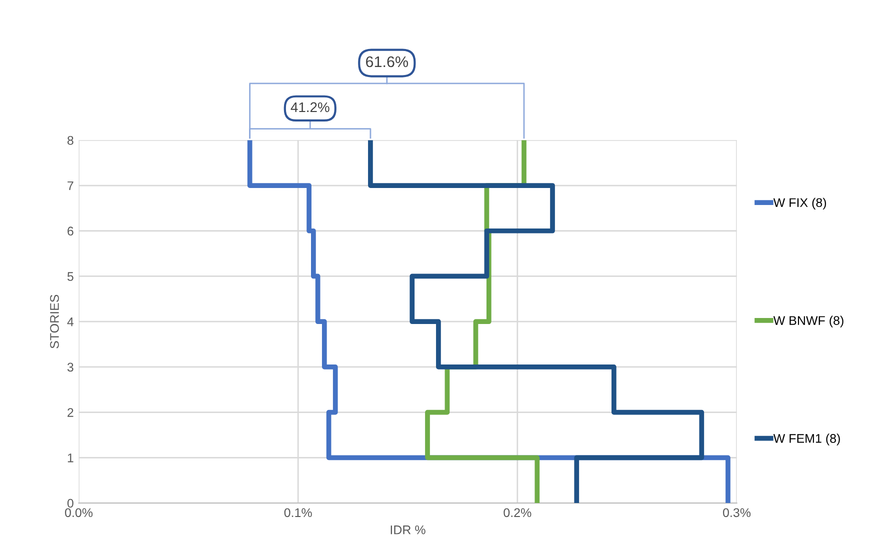  What do you see at coordinates (387, 62) in the screenshot?
I see `text: 61.6%` at bounding box center [387, 62].